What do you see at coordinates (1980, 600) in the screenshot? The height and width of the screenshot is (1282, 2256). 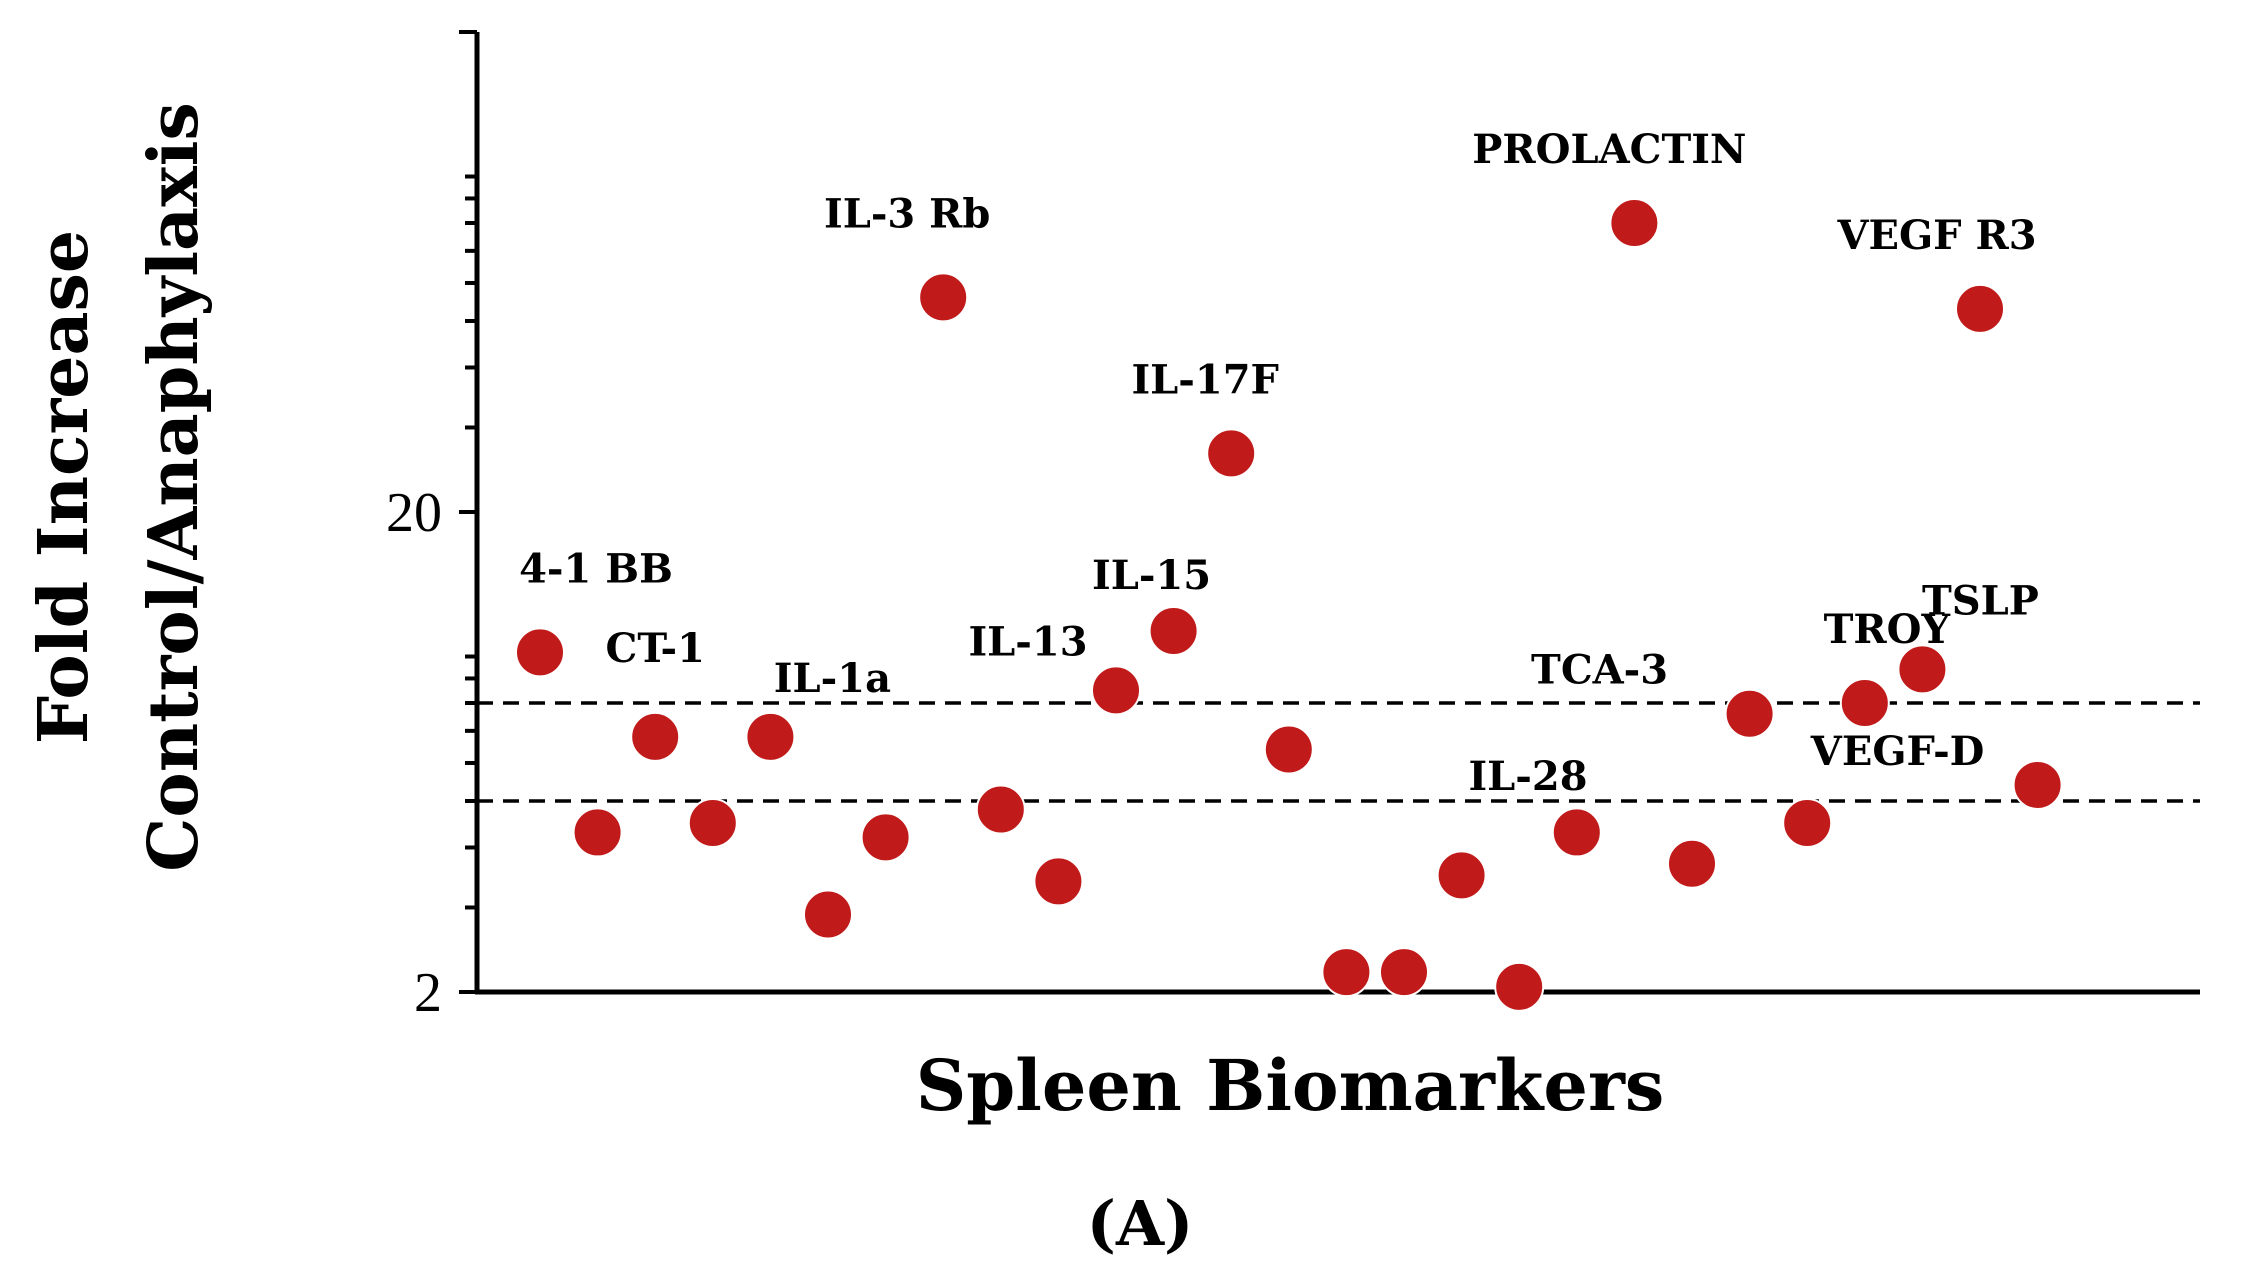 I see `point-label: TSLP` at bounding box center [1980, 600].